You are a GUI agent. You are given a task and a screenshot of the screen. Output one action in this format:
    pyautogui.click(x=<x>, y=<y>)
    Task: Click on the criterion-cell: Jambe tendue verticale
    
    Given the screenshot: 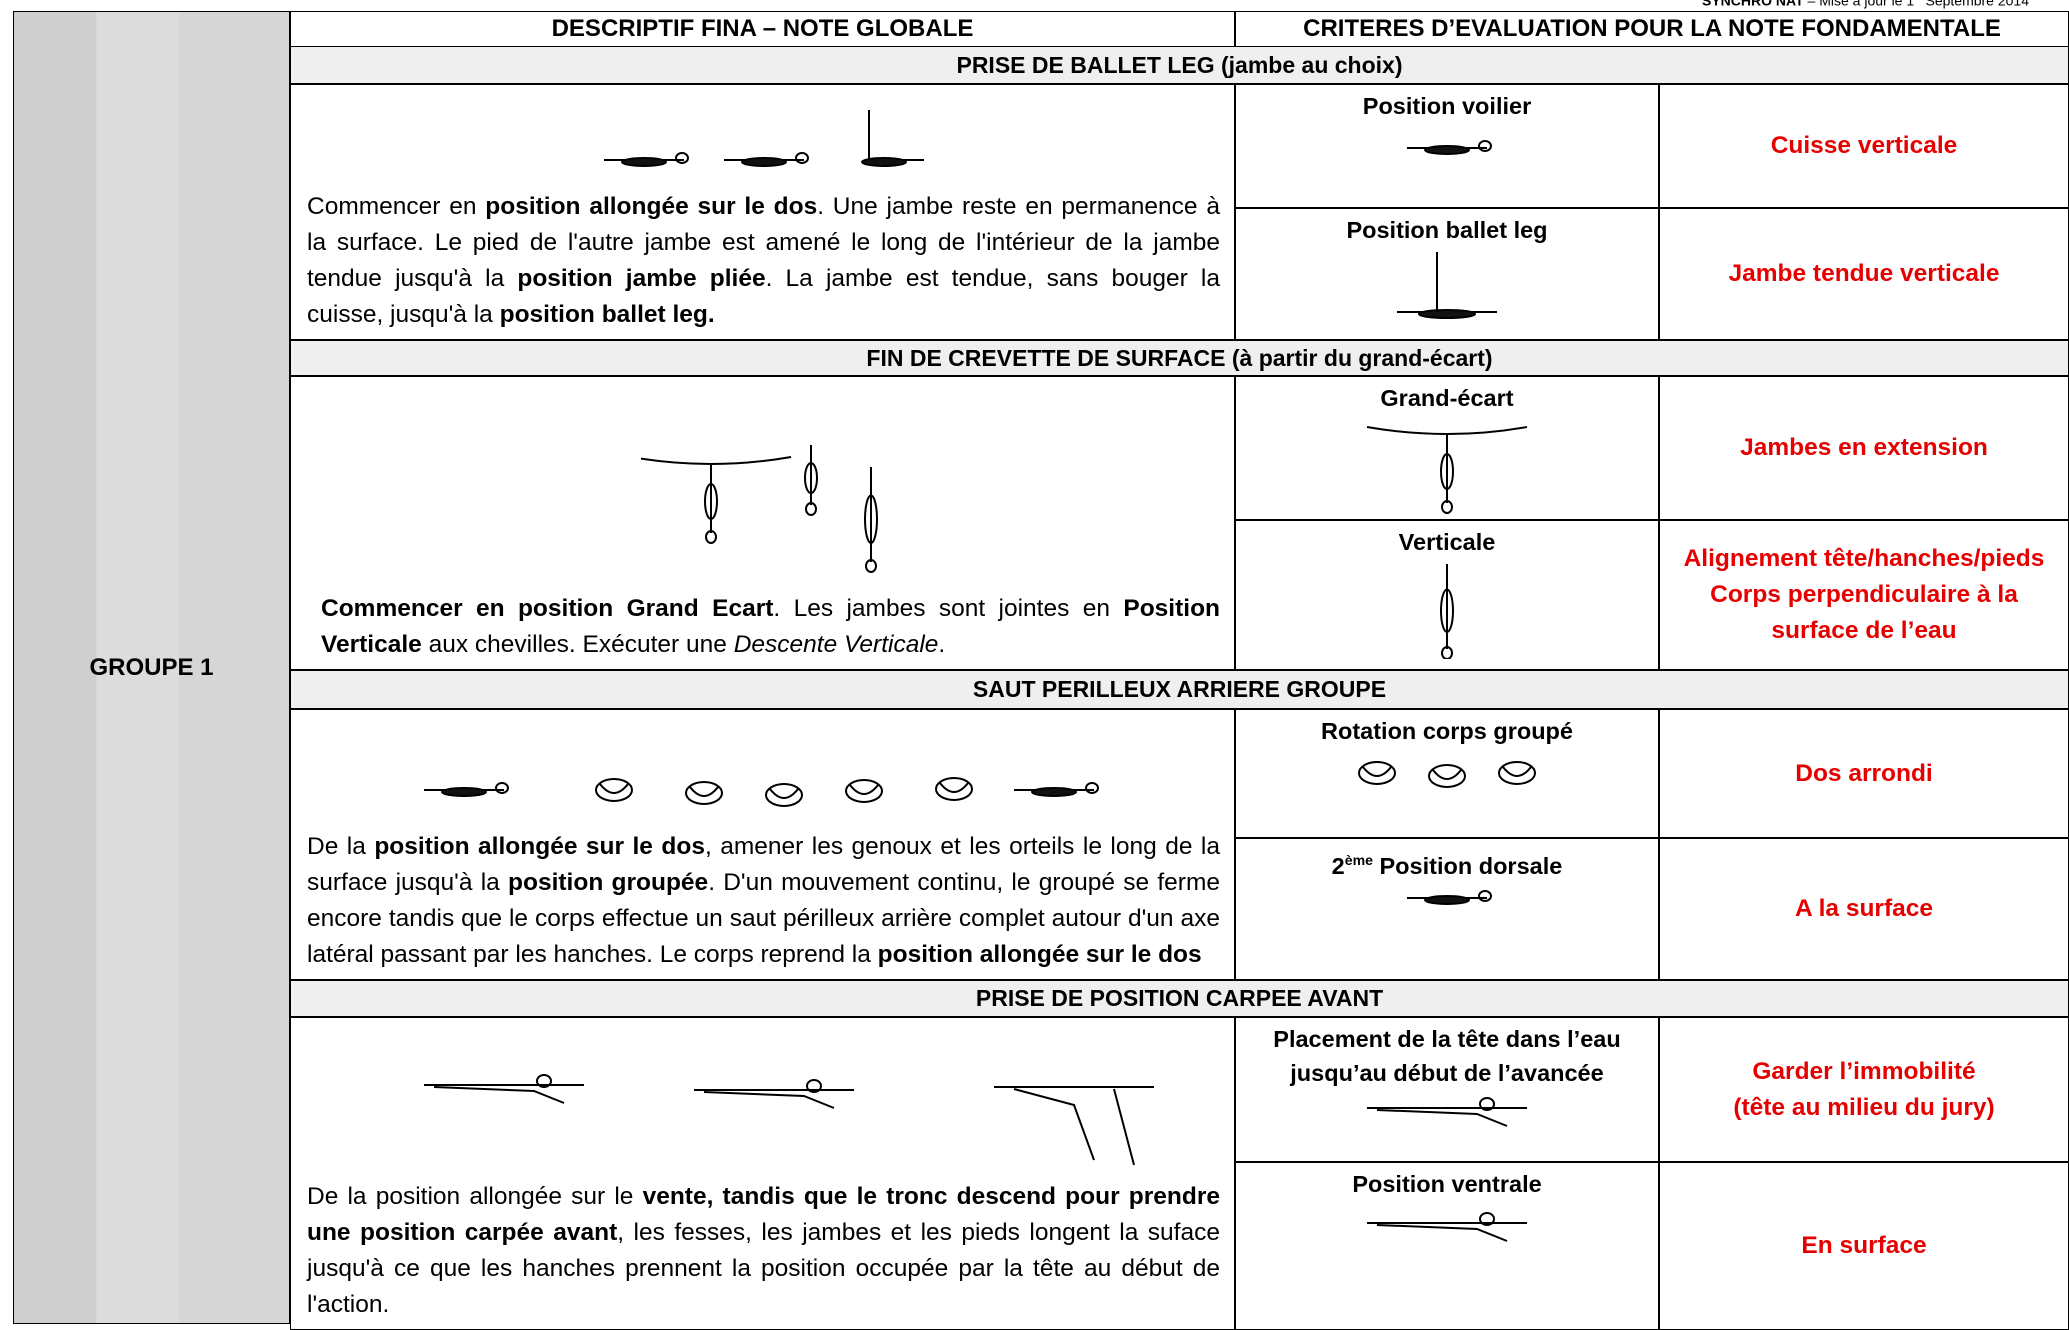 What is the action you would take?
    pyautogui.click(x=1864, y=274)
    